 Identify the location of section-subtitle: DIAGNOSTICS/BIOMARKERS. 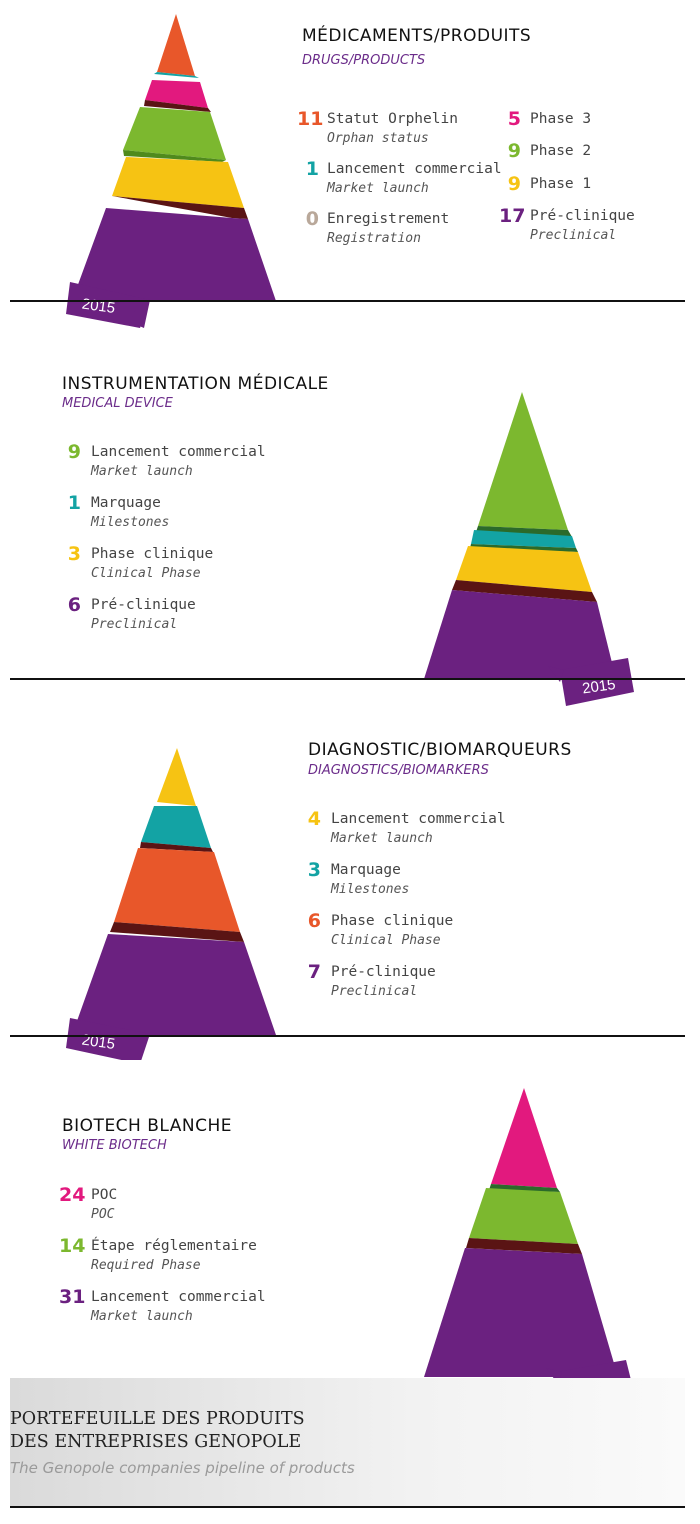
(398, 770).